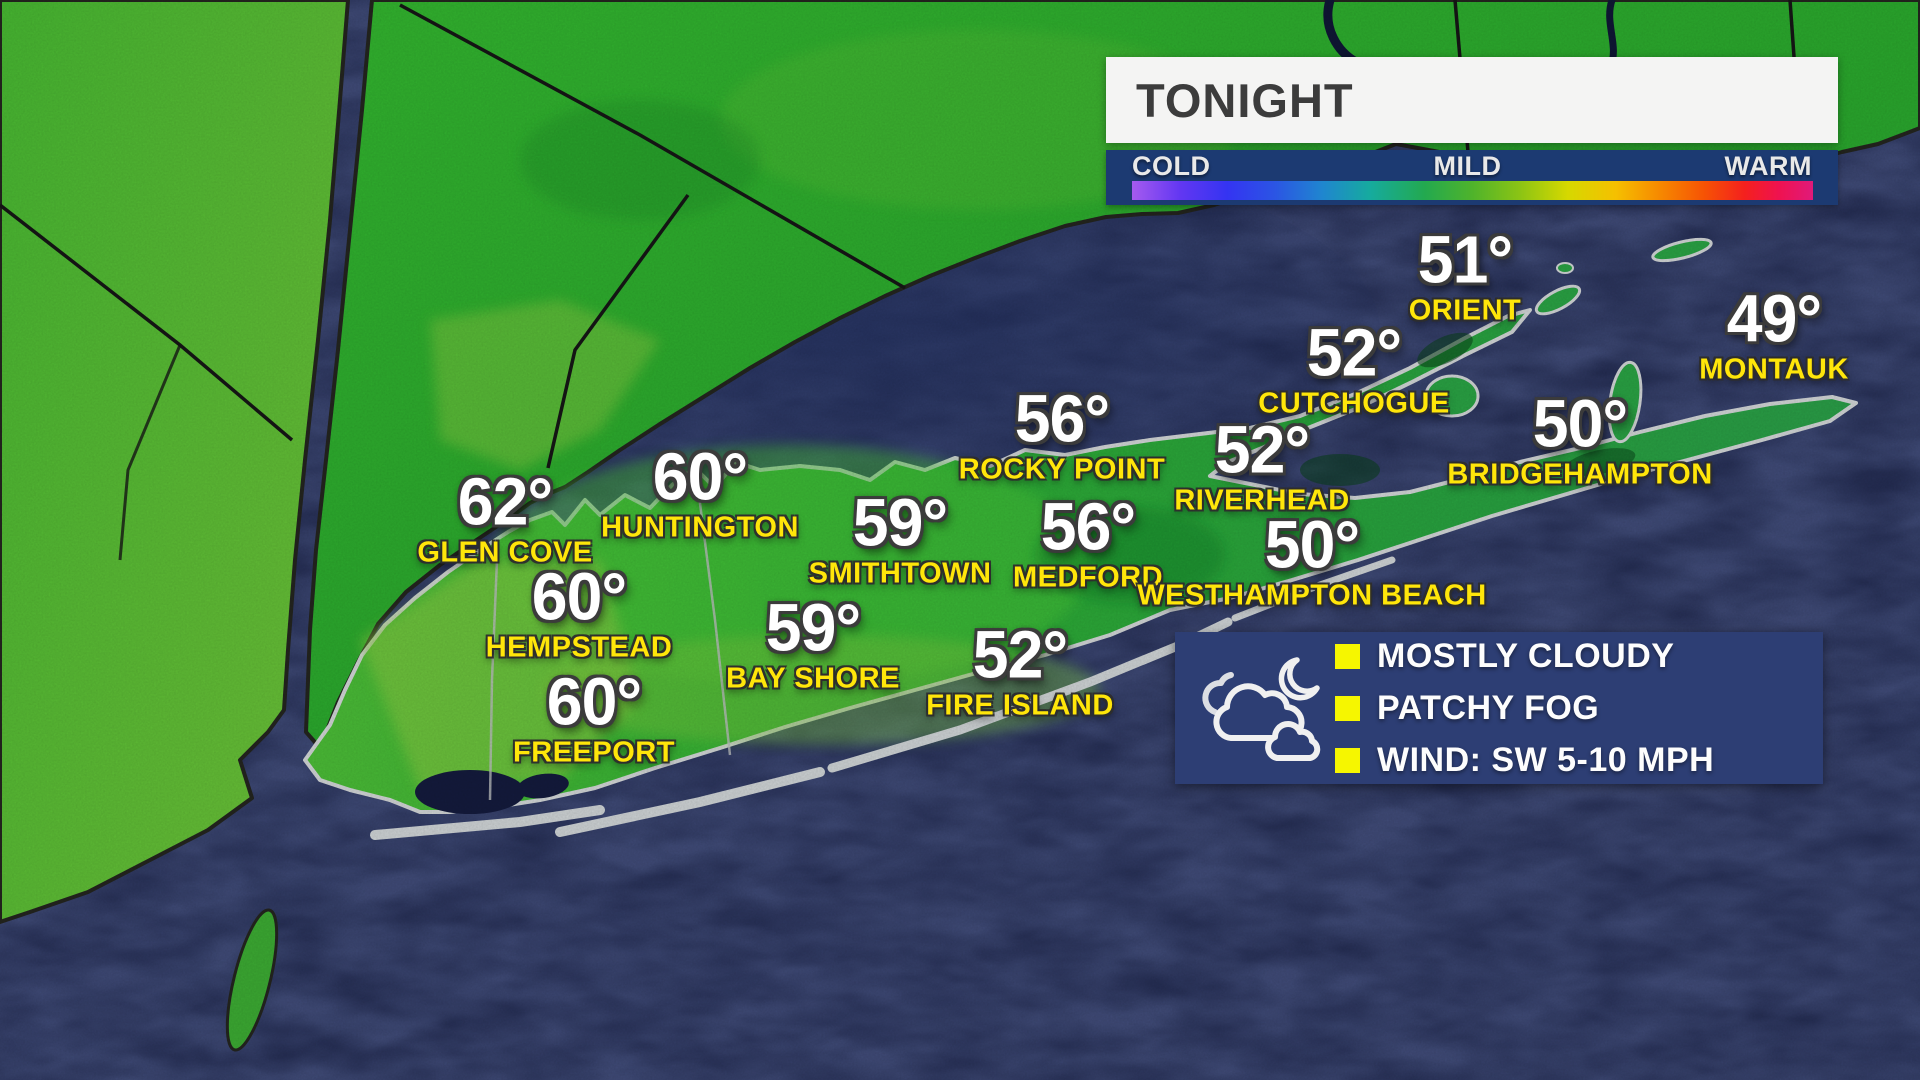 This screenshot has height=1080, width=1920. Describe the element at coordinates (1472, 100) in the screenshot. I see `forecast-period-banner: TONIGHT` at that location.